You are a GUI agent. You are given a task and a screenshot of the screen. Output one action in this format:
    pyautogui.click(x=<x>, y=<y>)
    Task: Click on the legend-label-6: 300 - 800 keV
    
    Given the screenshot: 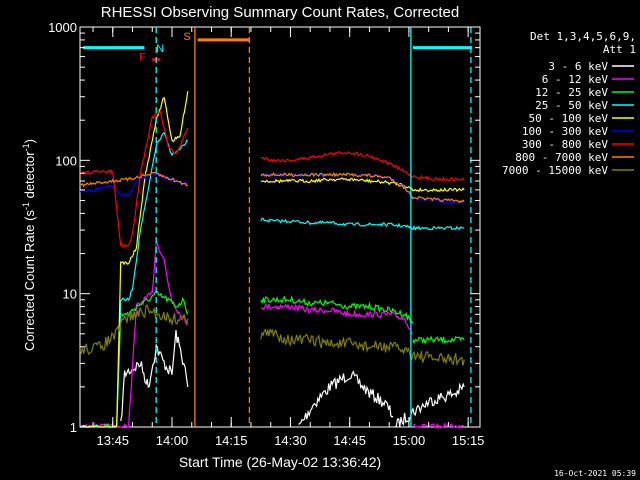 What is the action you would take?
    pyautogui.click(x=565, y=144)
    